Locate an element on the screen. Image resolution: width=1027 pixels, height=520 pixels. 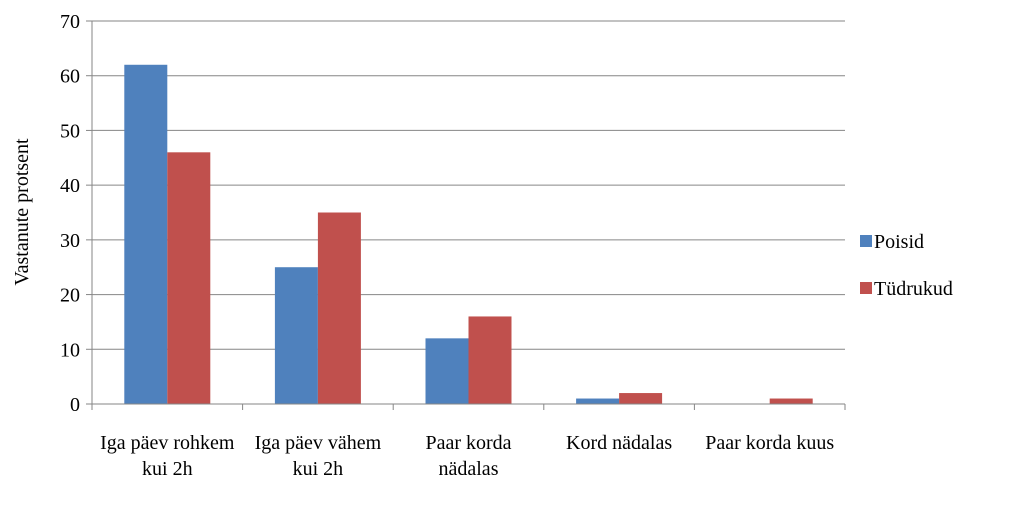
y-axis-label: Vastanute protsent is located at coordinates (22, 212).